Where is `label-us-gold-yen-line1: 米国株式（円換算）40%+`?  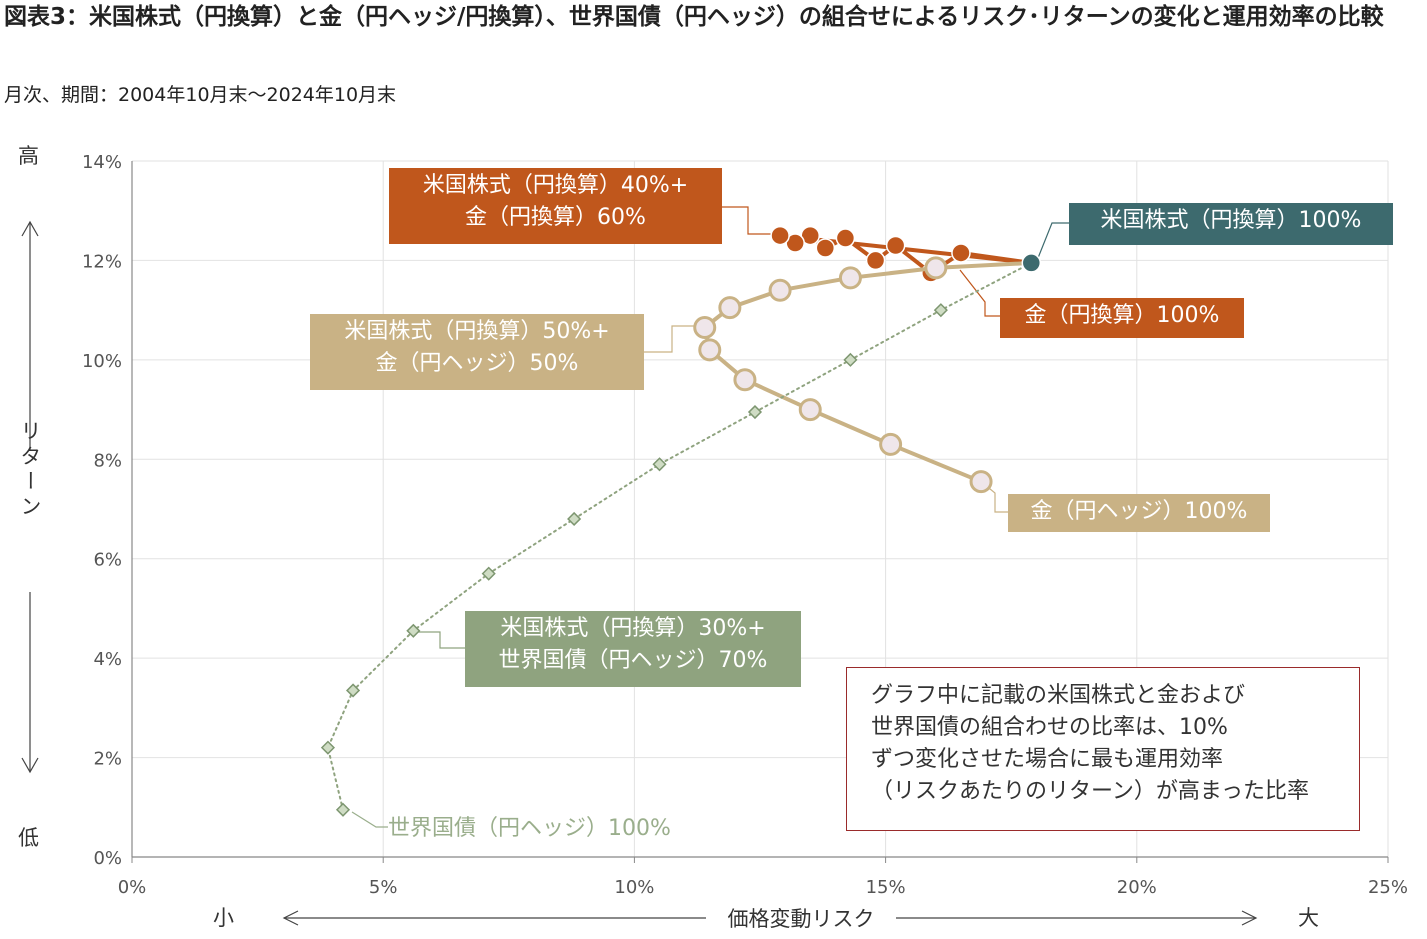
label-us-gold-yen-line1: 米国株式（円換算）40%+ is located at coordinates (555, 185).